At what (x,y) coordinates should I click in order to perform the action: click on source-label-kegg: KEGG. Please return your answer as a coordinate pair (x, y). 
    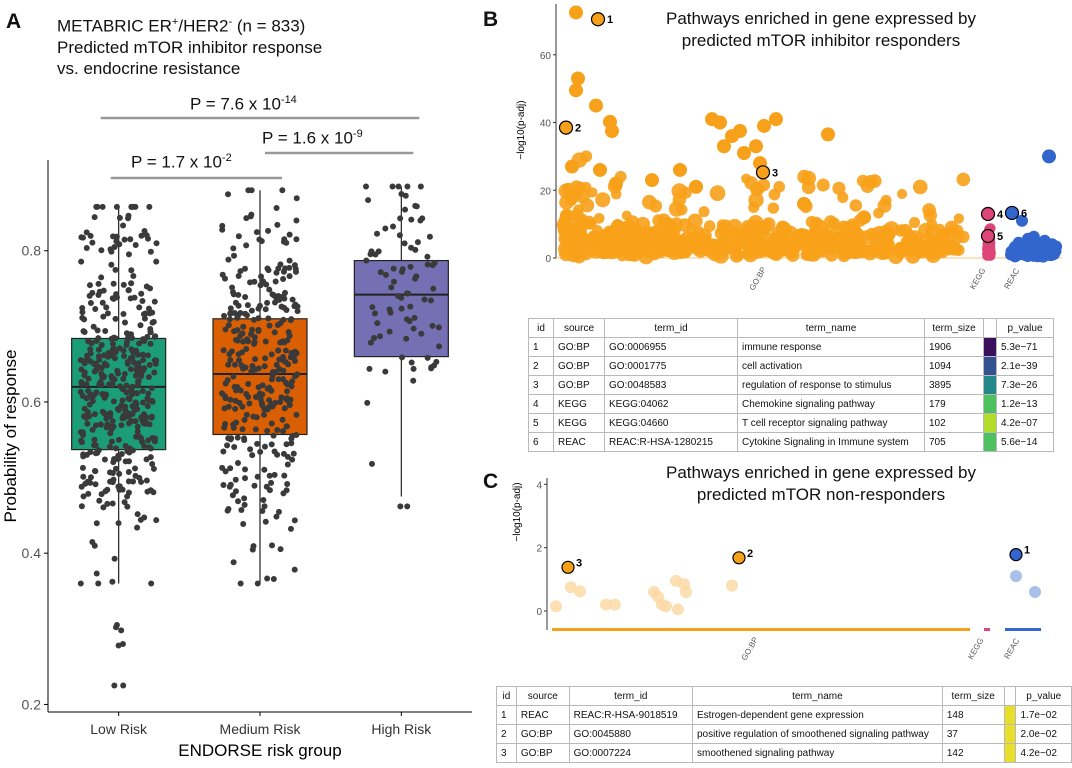
    Looking at the image, I should click on (975, 648).